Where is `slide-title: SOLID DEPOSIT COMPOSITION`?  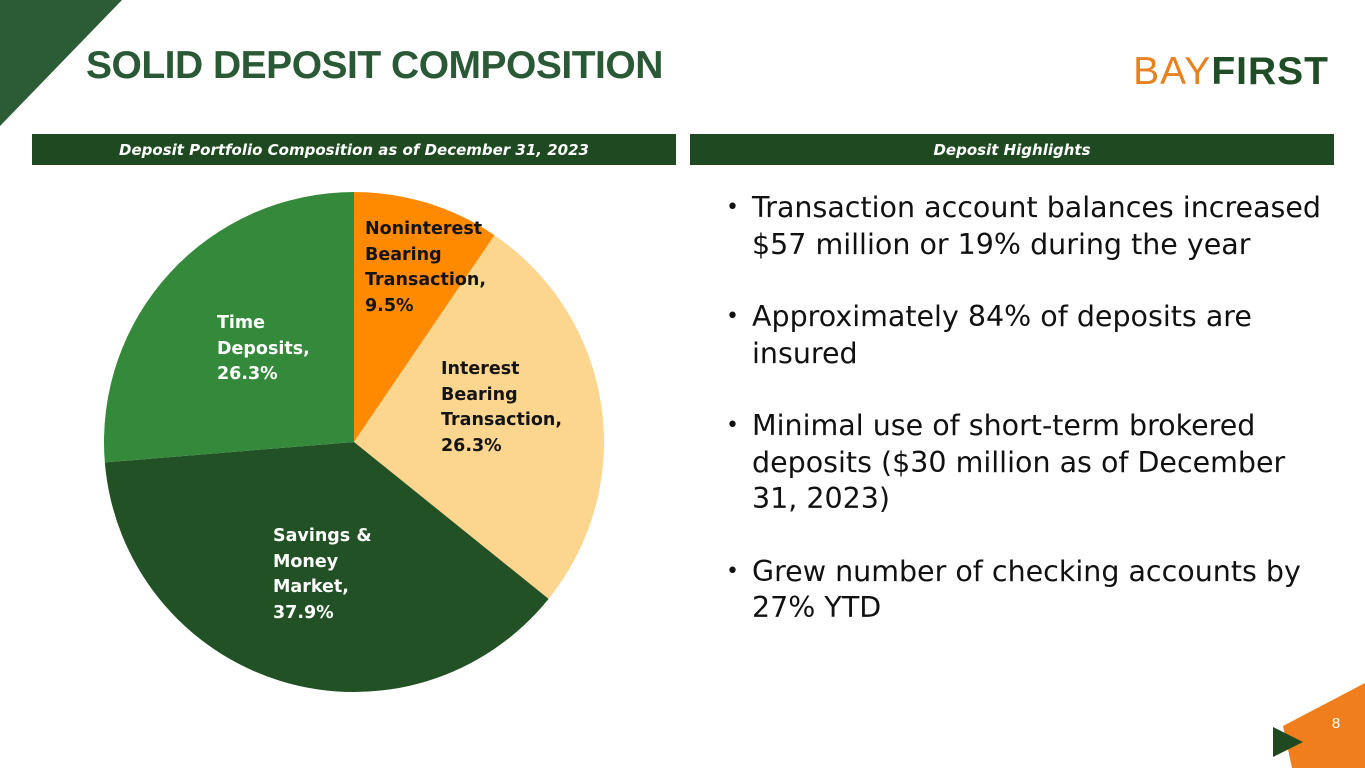 slide-title: SOLID DEPOSIT COMPOSITION is located at coordinates (374, 65).